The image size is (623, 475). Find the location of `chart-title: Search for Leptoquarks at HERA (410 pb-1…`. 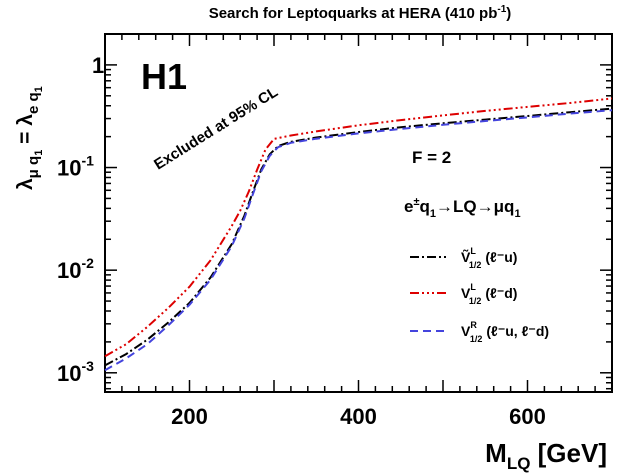

chart-title: Search for Leptoquarks at HERA (410 pb-1… is located at coordinates (360, 13).